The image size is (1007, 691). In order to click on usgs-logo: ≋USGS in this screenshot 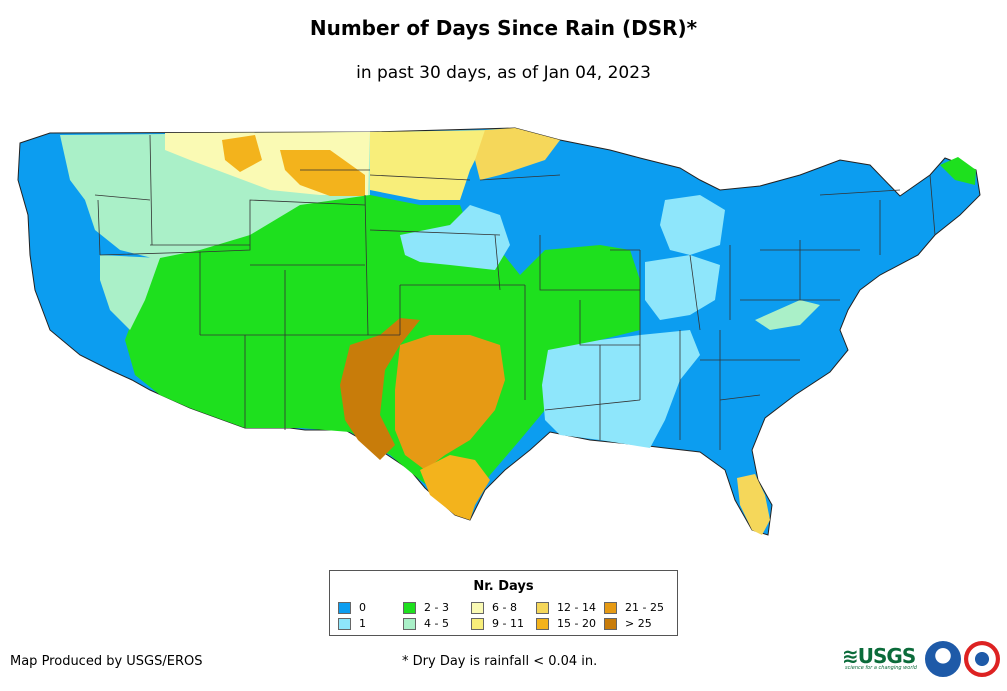, I will do `click(879, 656)`.